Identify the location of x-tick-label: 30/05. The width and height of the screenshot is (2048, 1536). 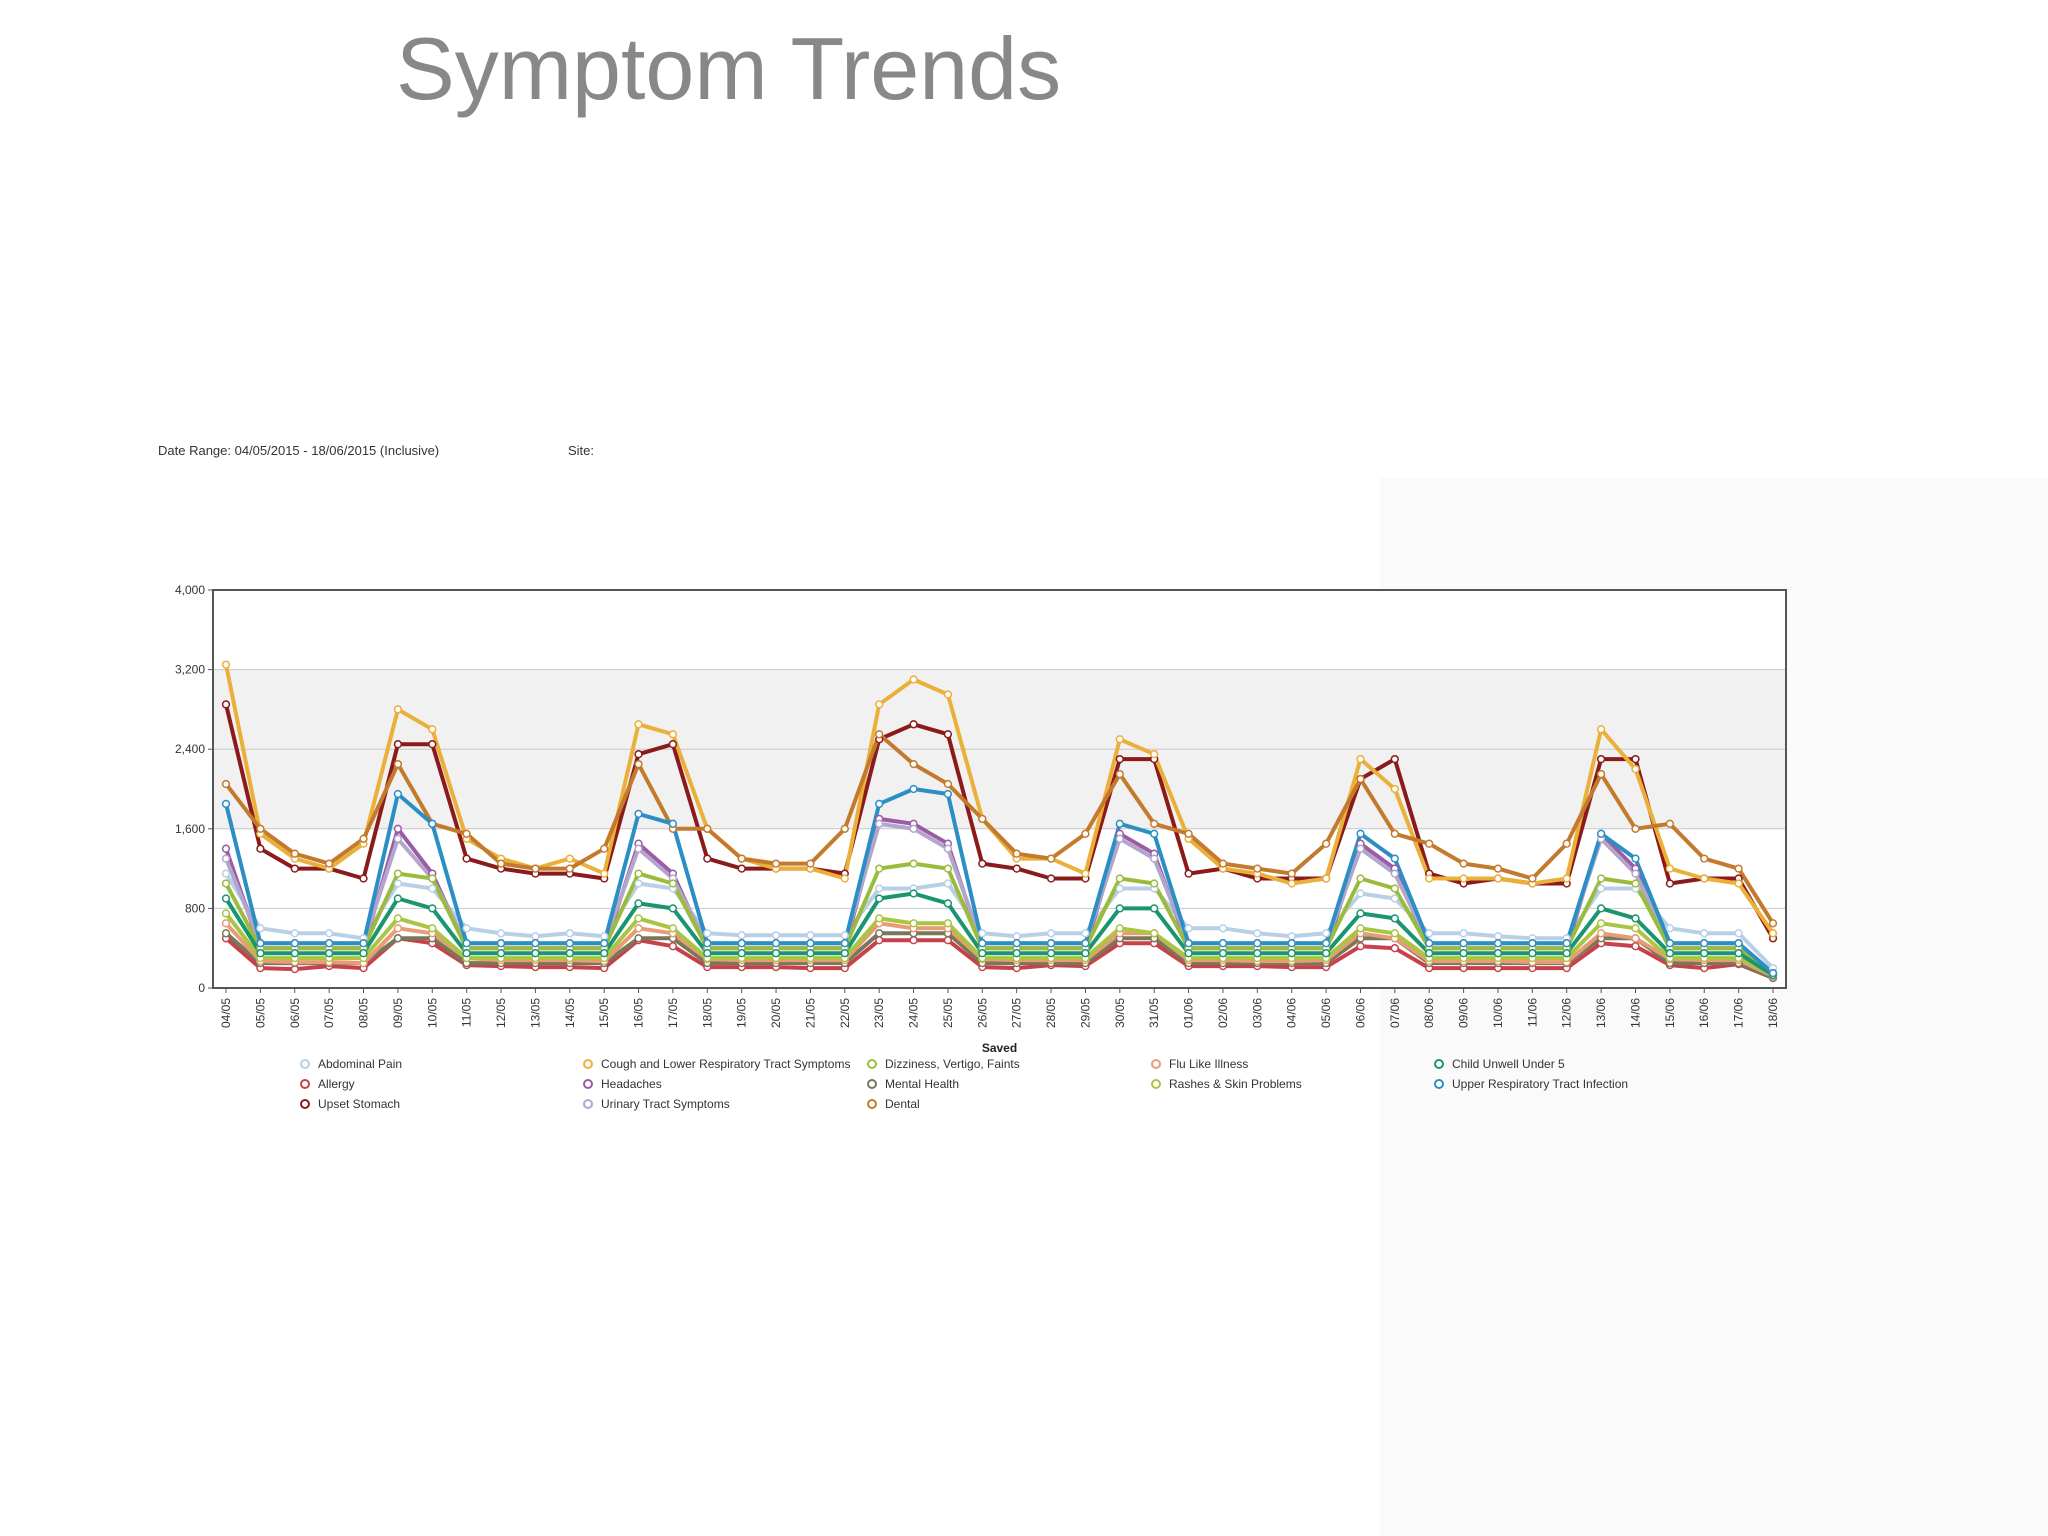
(1120, 1013).